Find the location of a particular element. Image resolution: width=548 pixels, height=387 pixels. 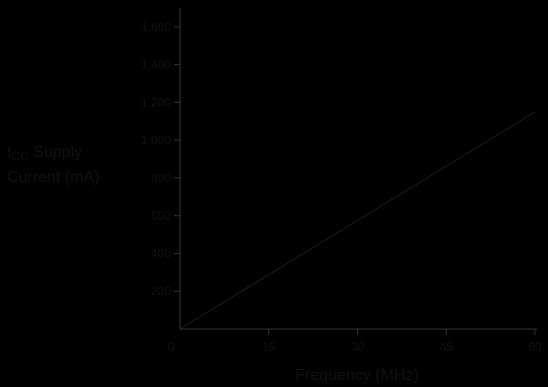

y-tick-label: 400 is located at coordinates (161, 253).